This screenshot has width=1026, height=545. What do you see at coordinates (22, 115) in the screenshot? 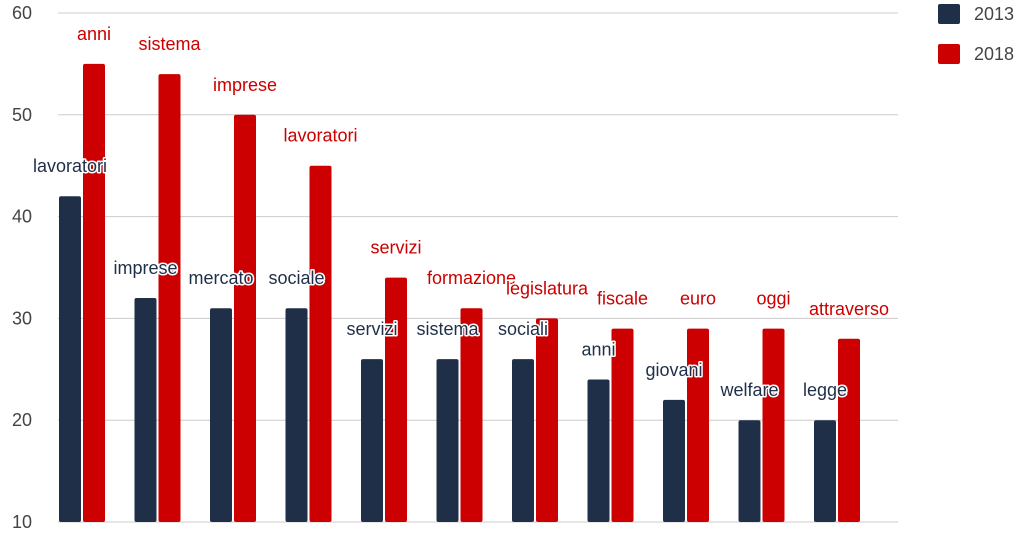
I see `y-tick-label-50: 50` at bounding box center [22, 115].